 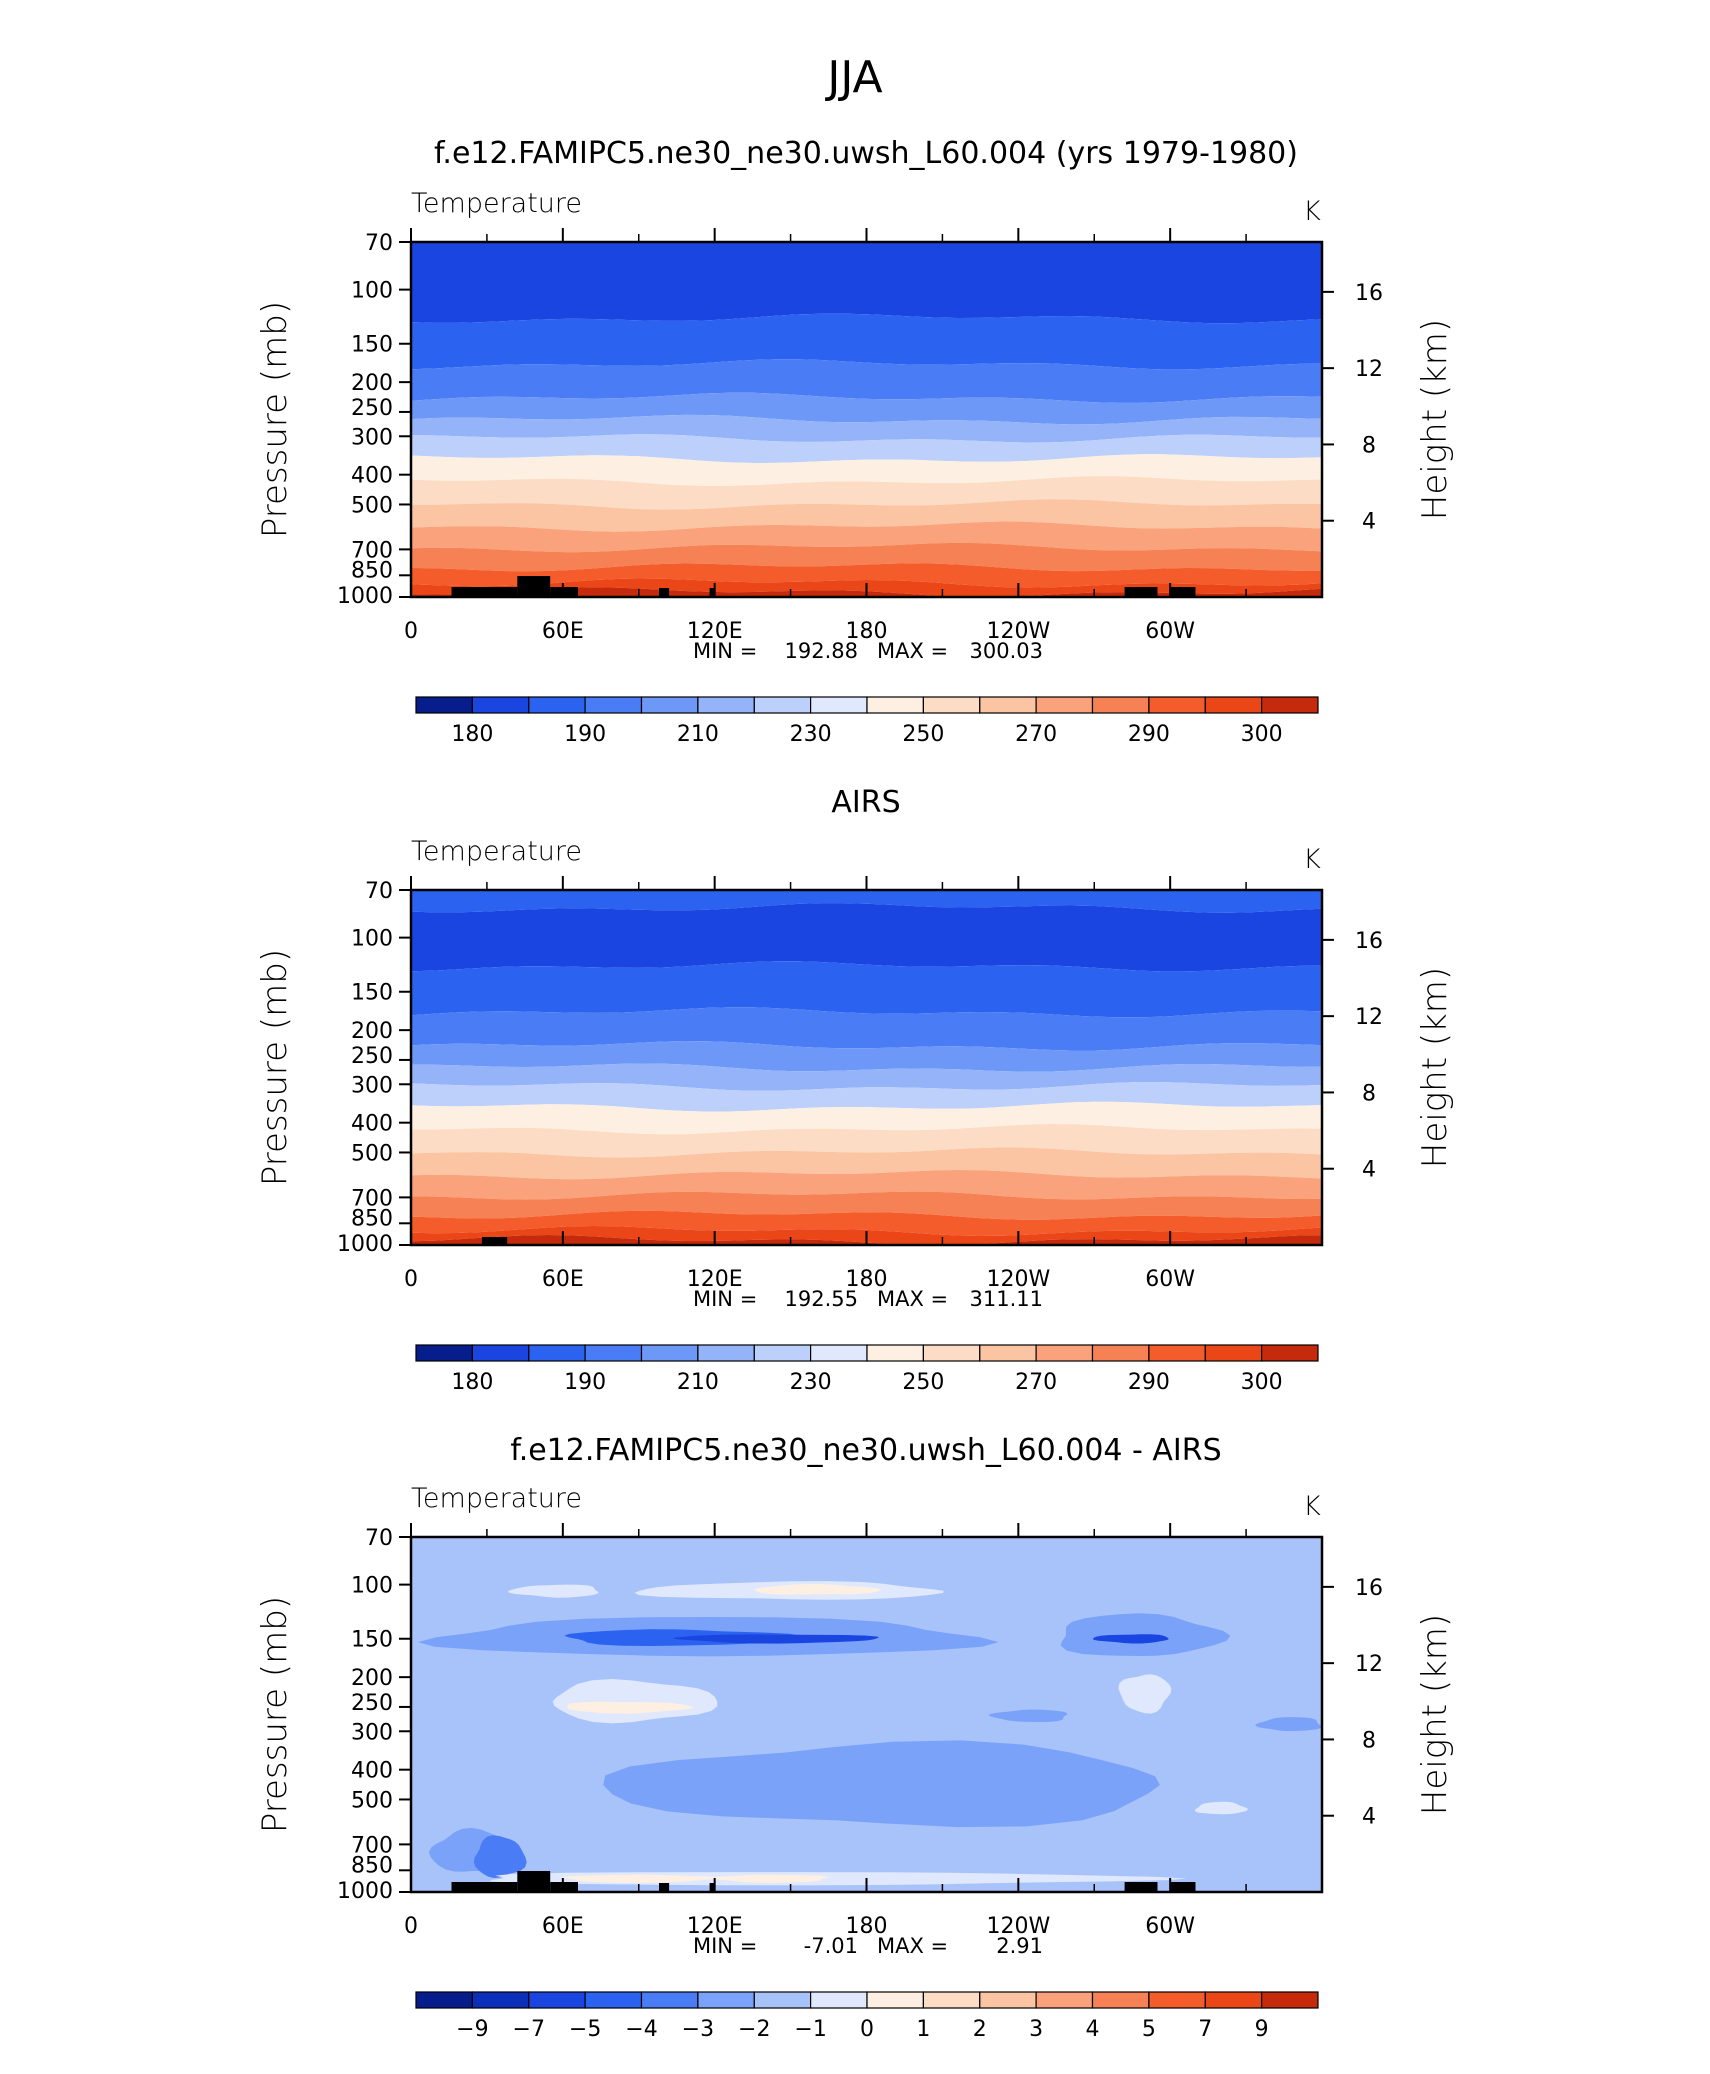 I want to click on x-tick-label: 60W, so click(x=1170, y=1926).